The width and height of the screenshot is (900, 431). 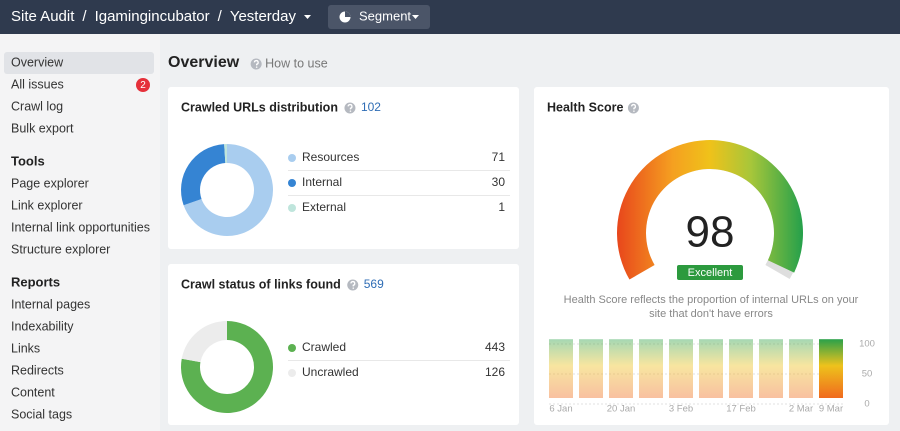 What do you see at coordinates (259, 107) in the screenshot?
I see `card-title: Crawled URLs distribution` at bounding box center [259, 107].